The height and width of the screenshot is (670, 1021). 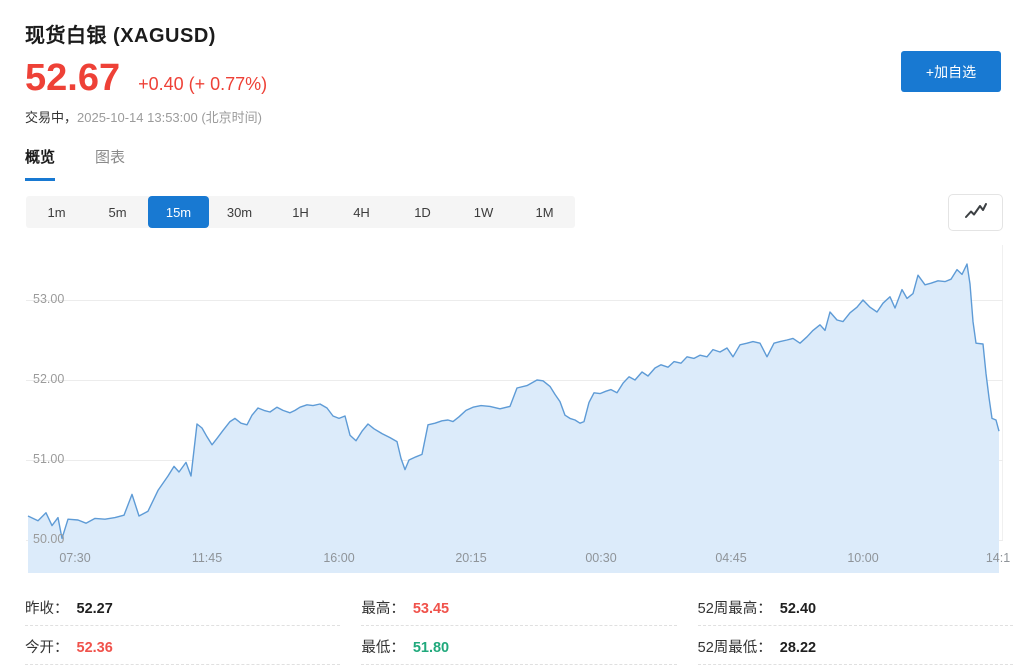 I want to click on range-button-1W: 1W, so click(x=483, y=212).